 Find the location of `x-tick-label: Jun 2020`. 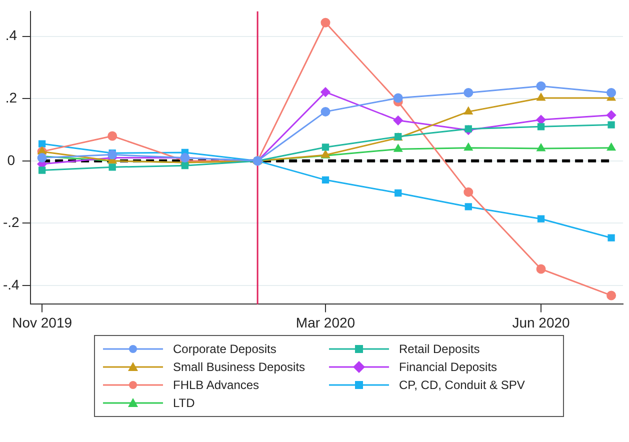

x-tick-label: Jun 2020 is located at coordinates (541, 322).